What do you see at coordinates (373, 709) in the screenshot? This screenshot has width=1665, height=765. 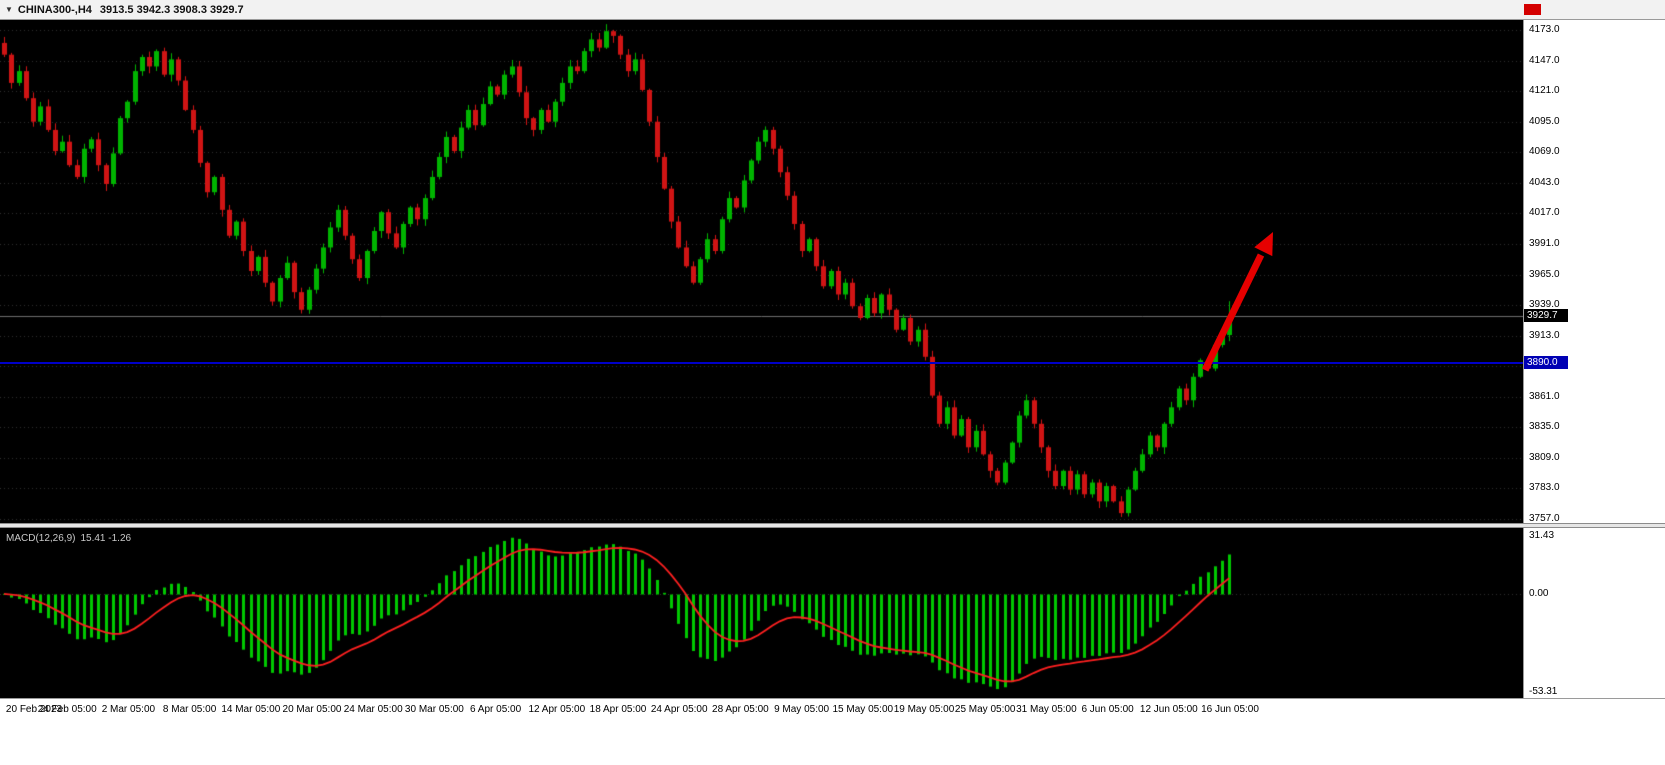 I see `time-axis-label: 24 Mar 05:00` at bounding box center [373, 709].